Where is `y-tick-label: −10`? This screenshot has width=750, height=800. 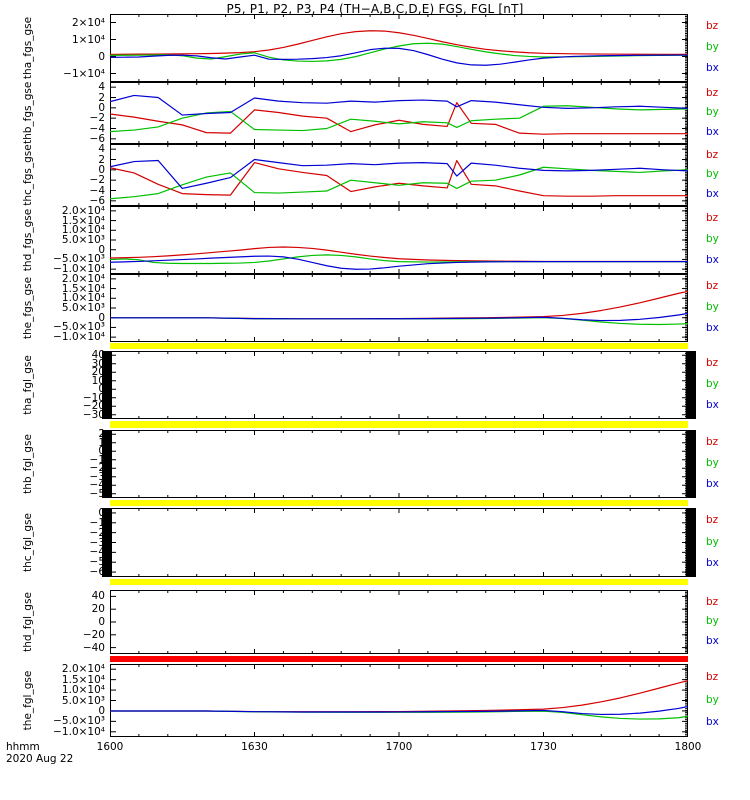
y-tick-label: −10 is located at coordinates (93, 397).